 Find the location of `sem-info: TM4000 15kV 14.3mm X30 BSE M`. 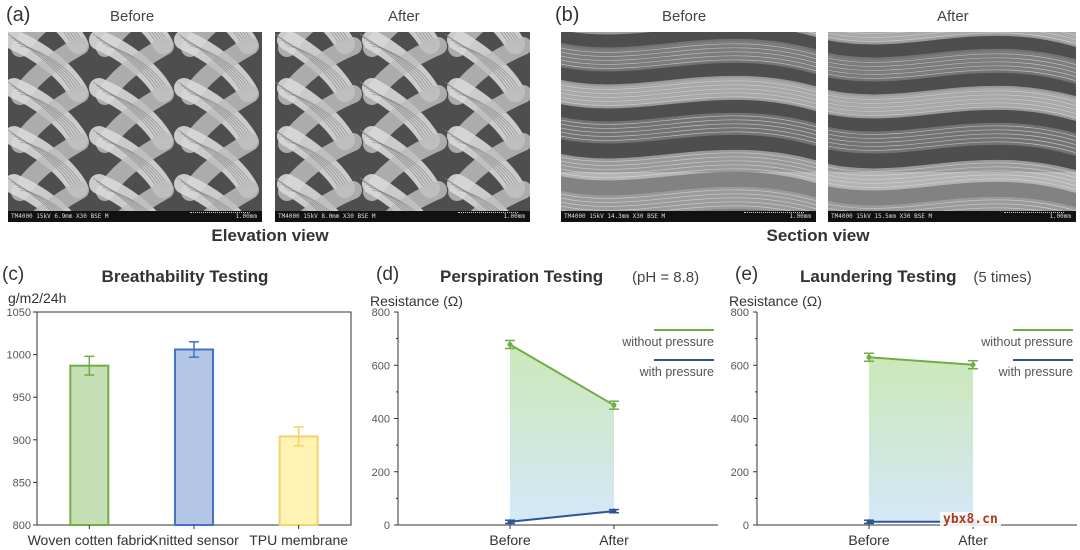

sem-info: TM4000 15kV 14.3mm X30 BSE M is located at coordinates (615, 216).